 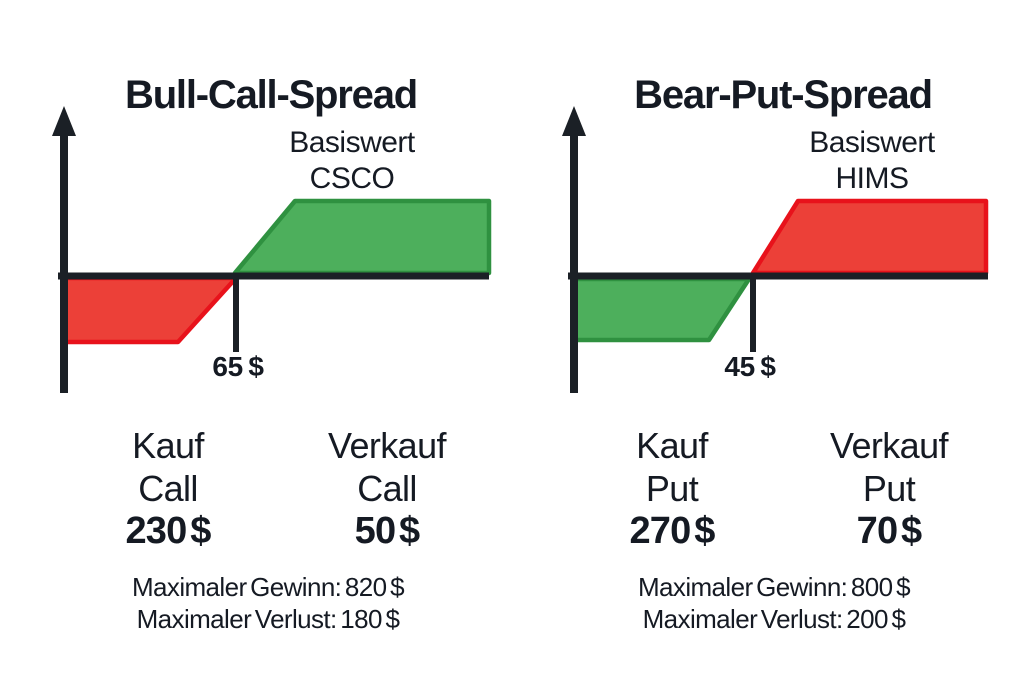 What do you see at coordinates (362, 237) in the screenshot?
I see `profit-area-green` at bounding box center [362, 237].